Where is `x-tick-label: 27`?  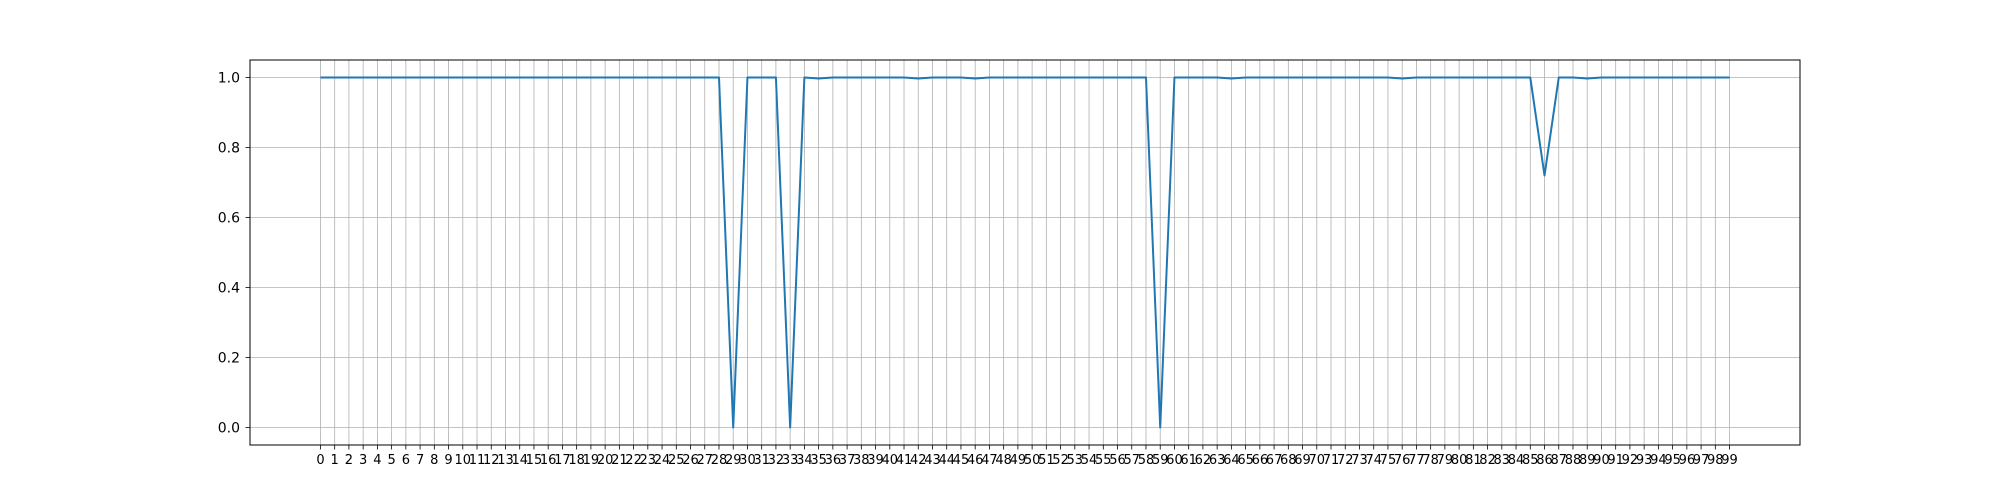
x-tick-label: 27 is located at coordinates (704, 460).